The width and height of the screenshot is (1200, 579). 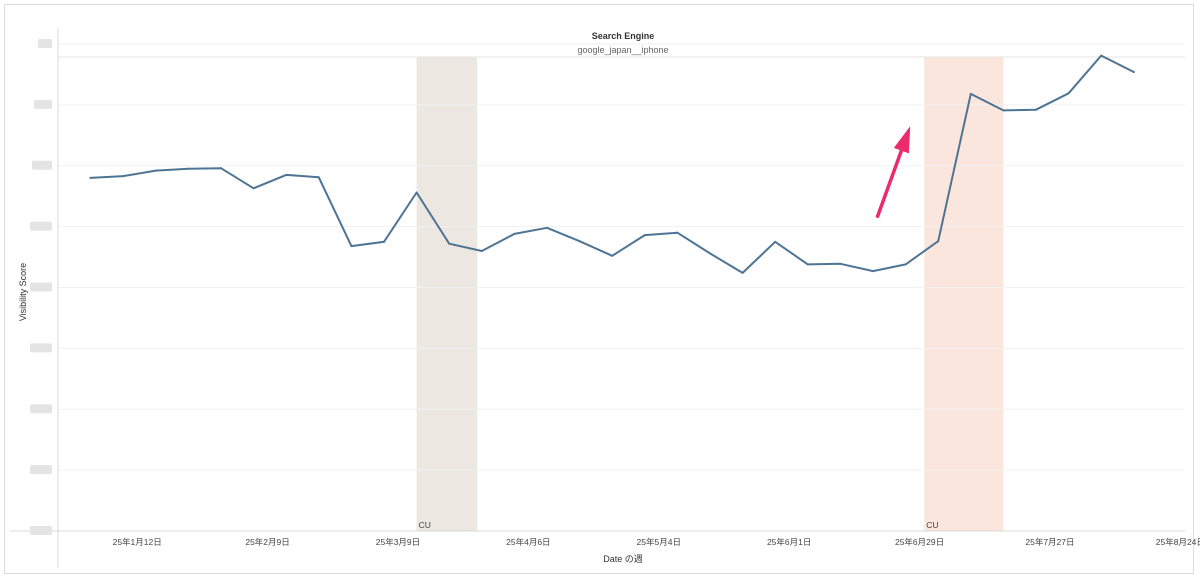 What do you see at coordinates (902, 140) in the screenshot?
I see `annotation-arrow-head` at bounding box center [902, 140].